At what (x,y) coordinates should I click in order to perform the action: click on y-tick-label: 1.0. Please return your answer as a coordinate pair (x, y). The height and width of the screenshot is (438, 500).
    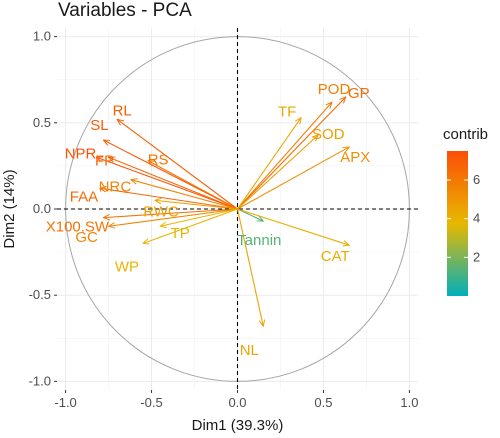
    Looking at the image, I should click on (42, 36).